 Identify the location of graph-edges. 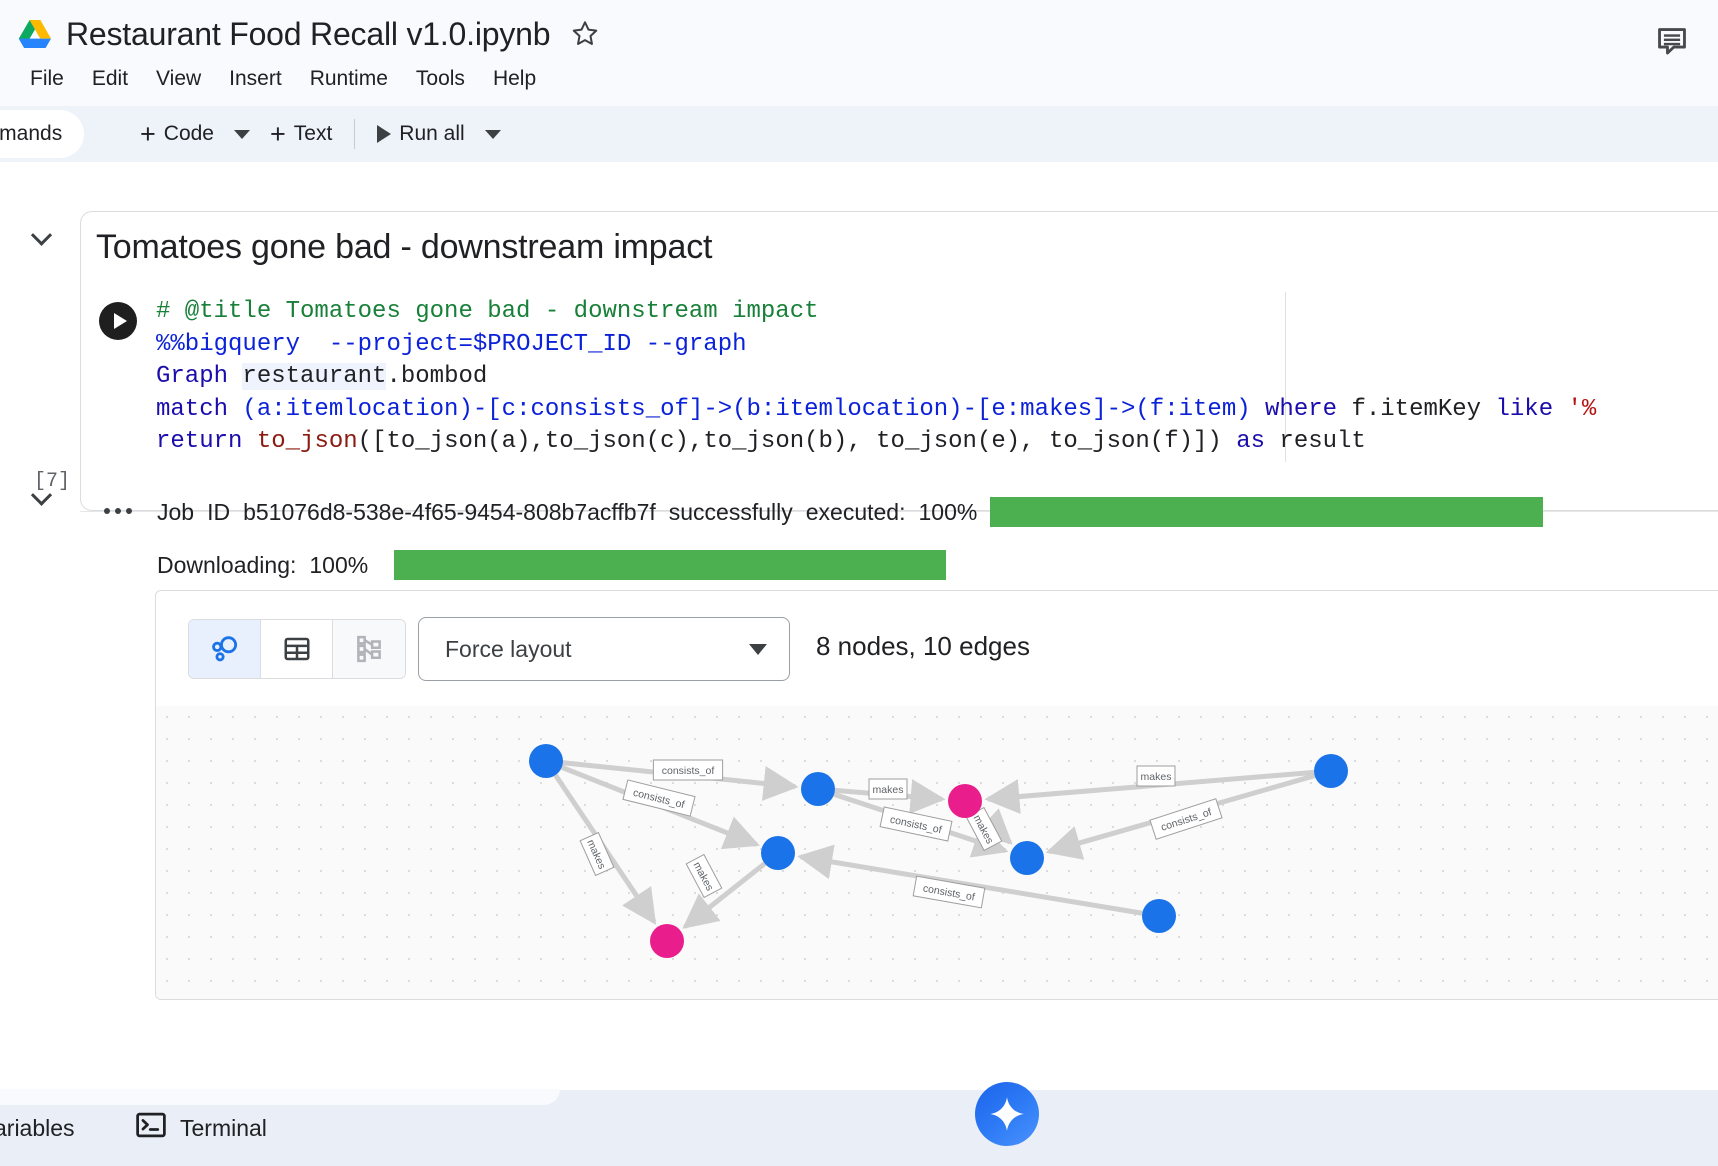
(934, 844).